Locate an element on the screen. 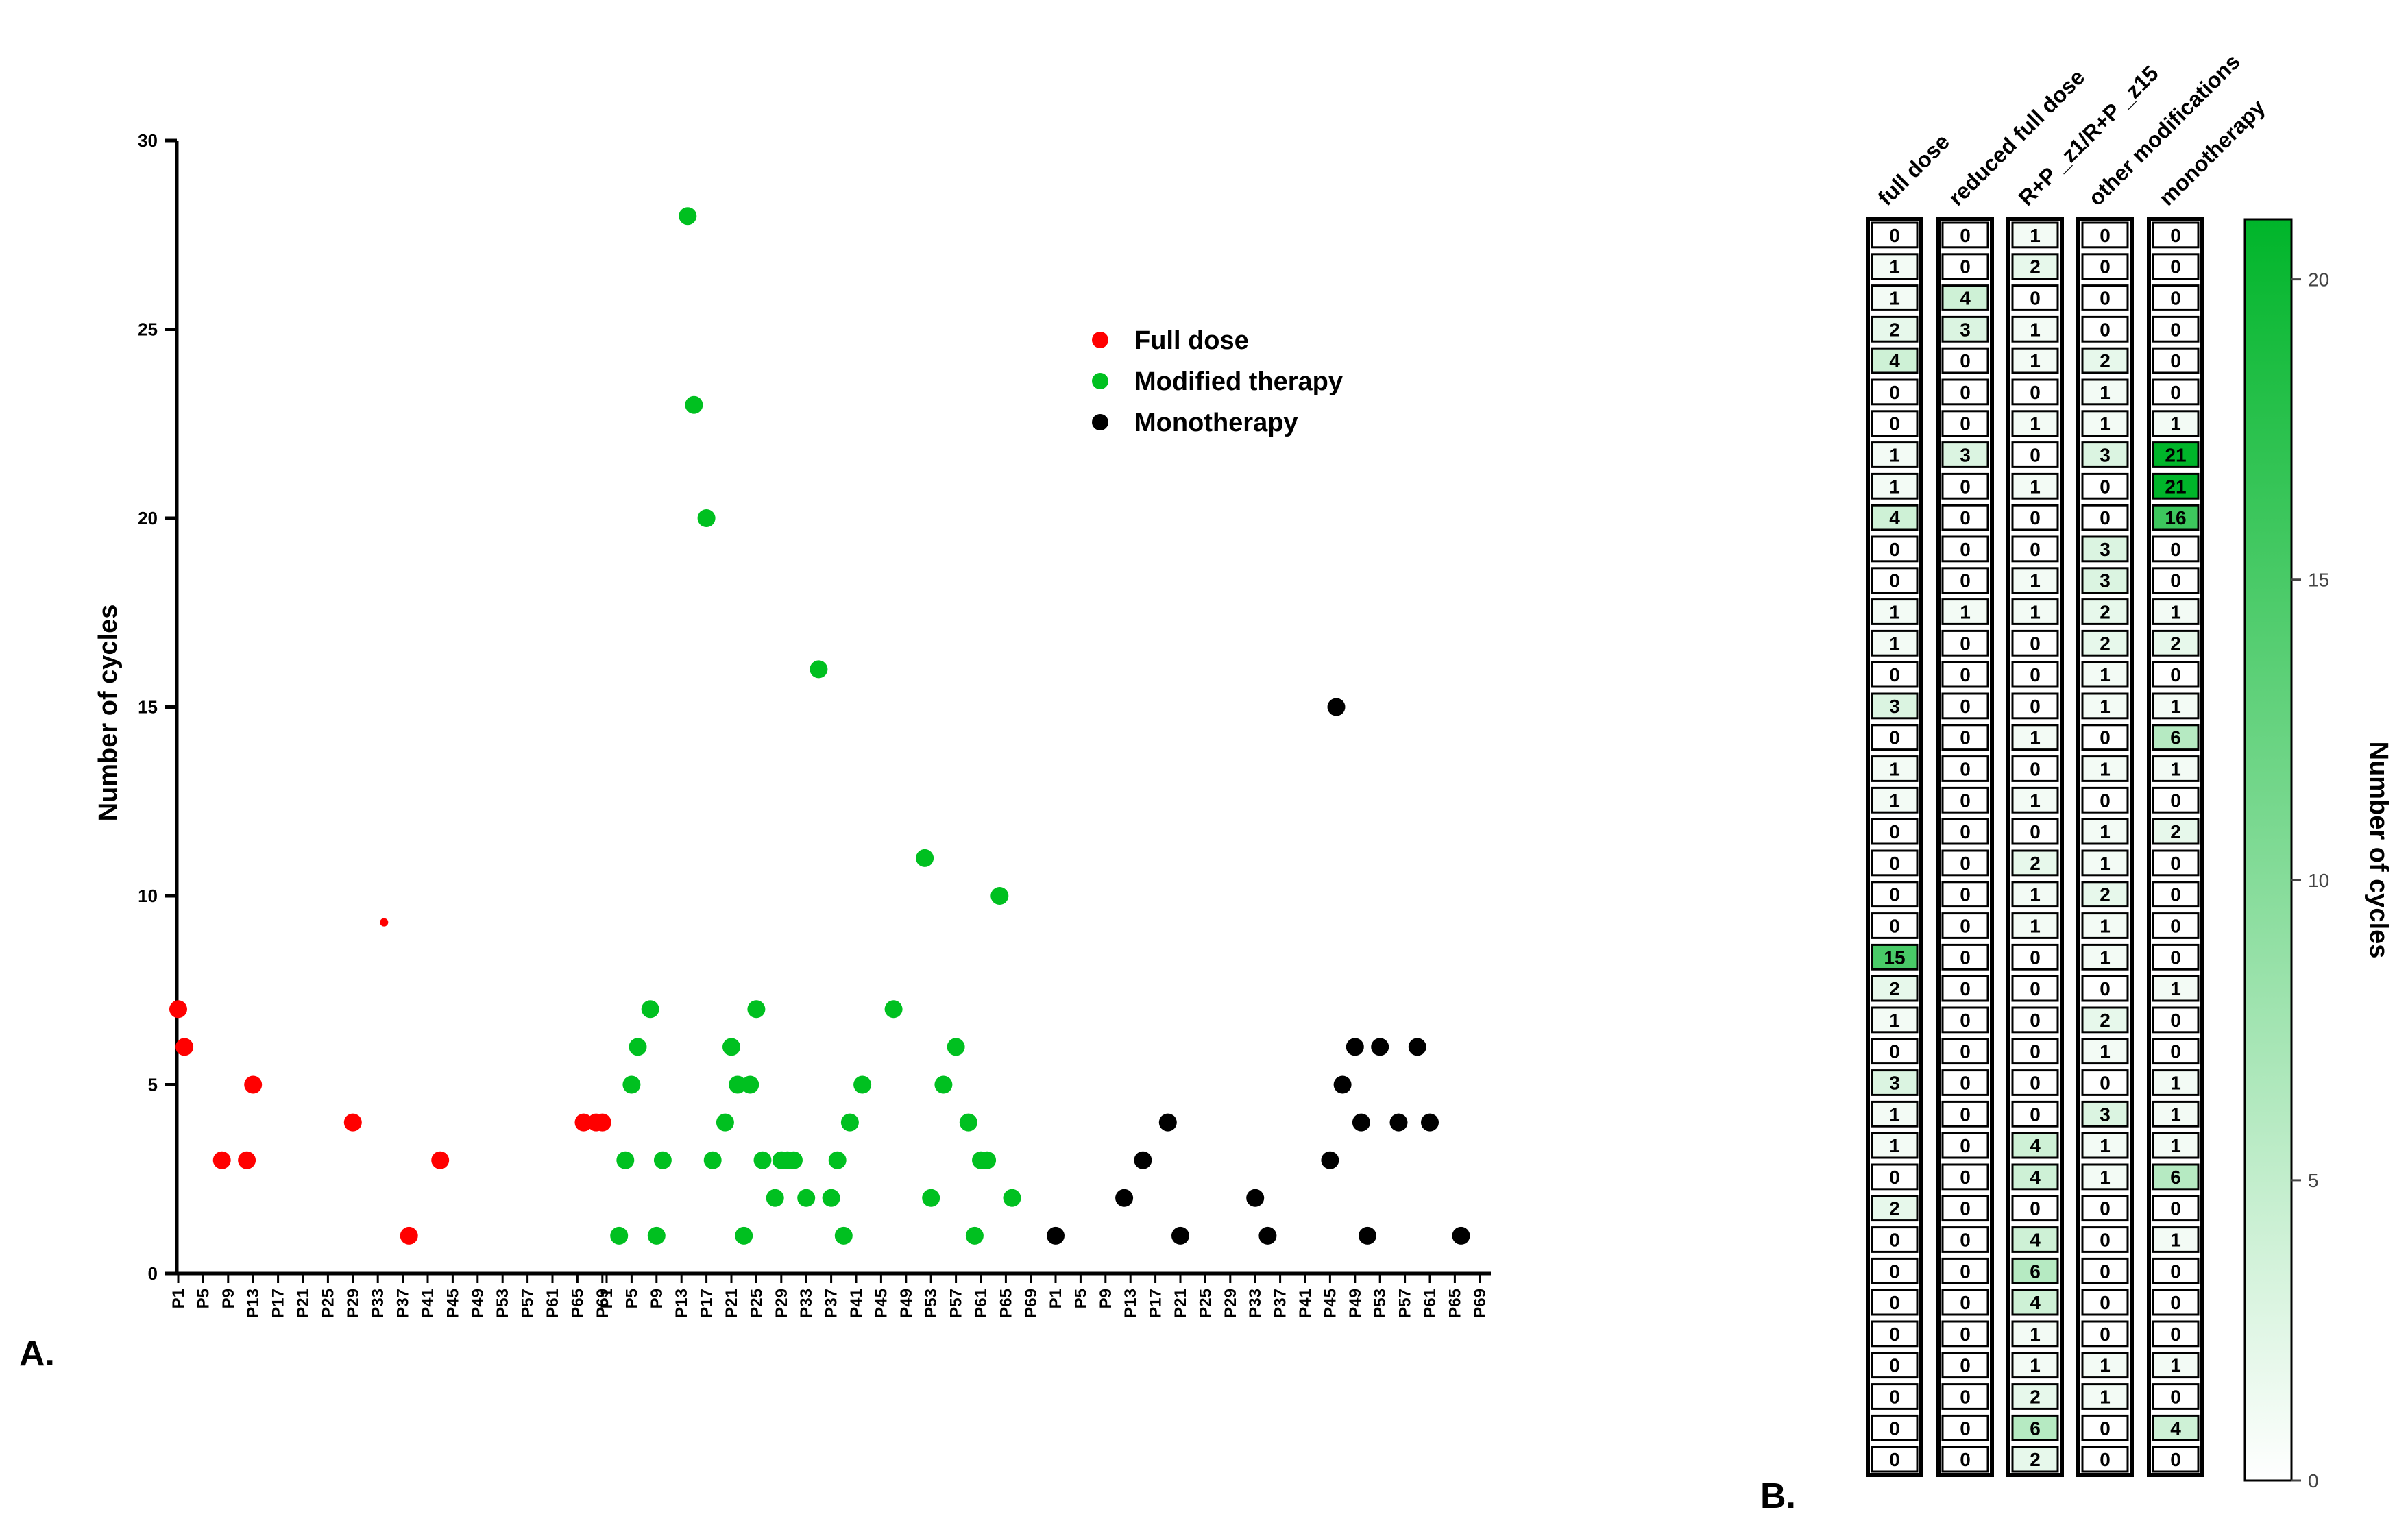 The height and width of the screenshot is (1523, 2408). x-tick-label: P37 is located at coordinates (403, 1303).